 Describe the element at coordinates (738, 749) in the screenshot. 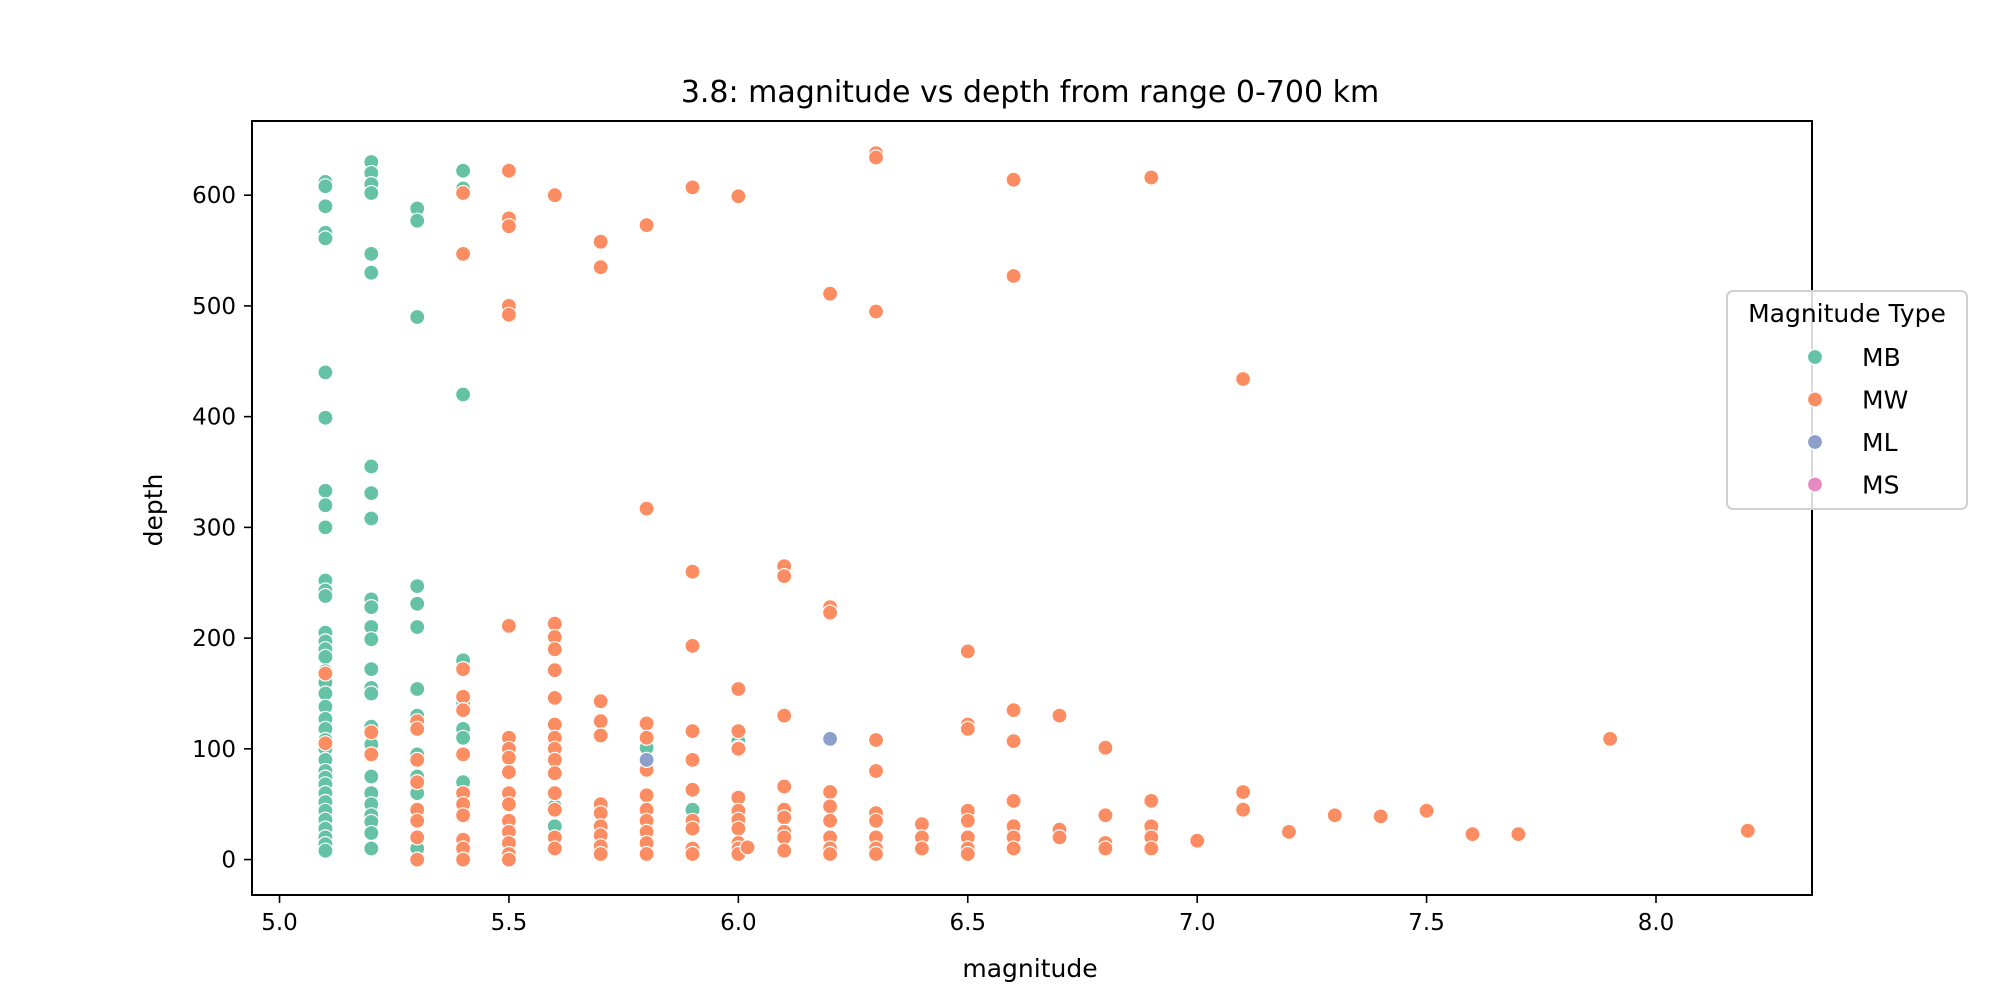

I see `series-ml` at that location.